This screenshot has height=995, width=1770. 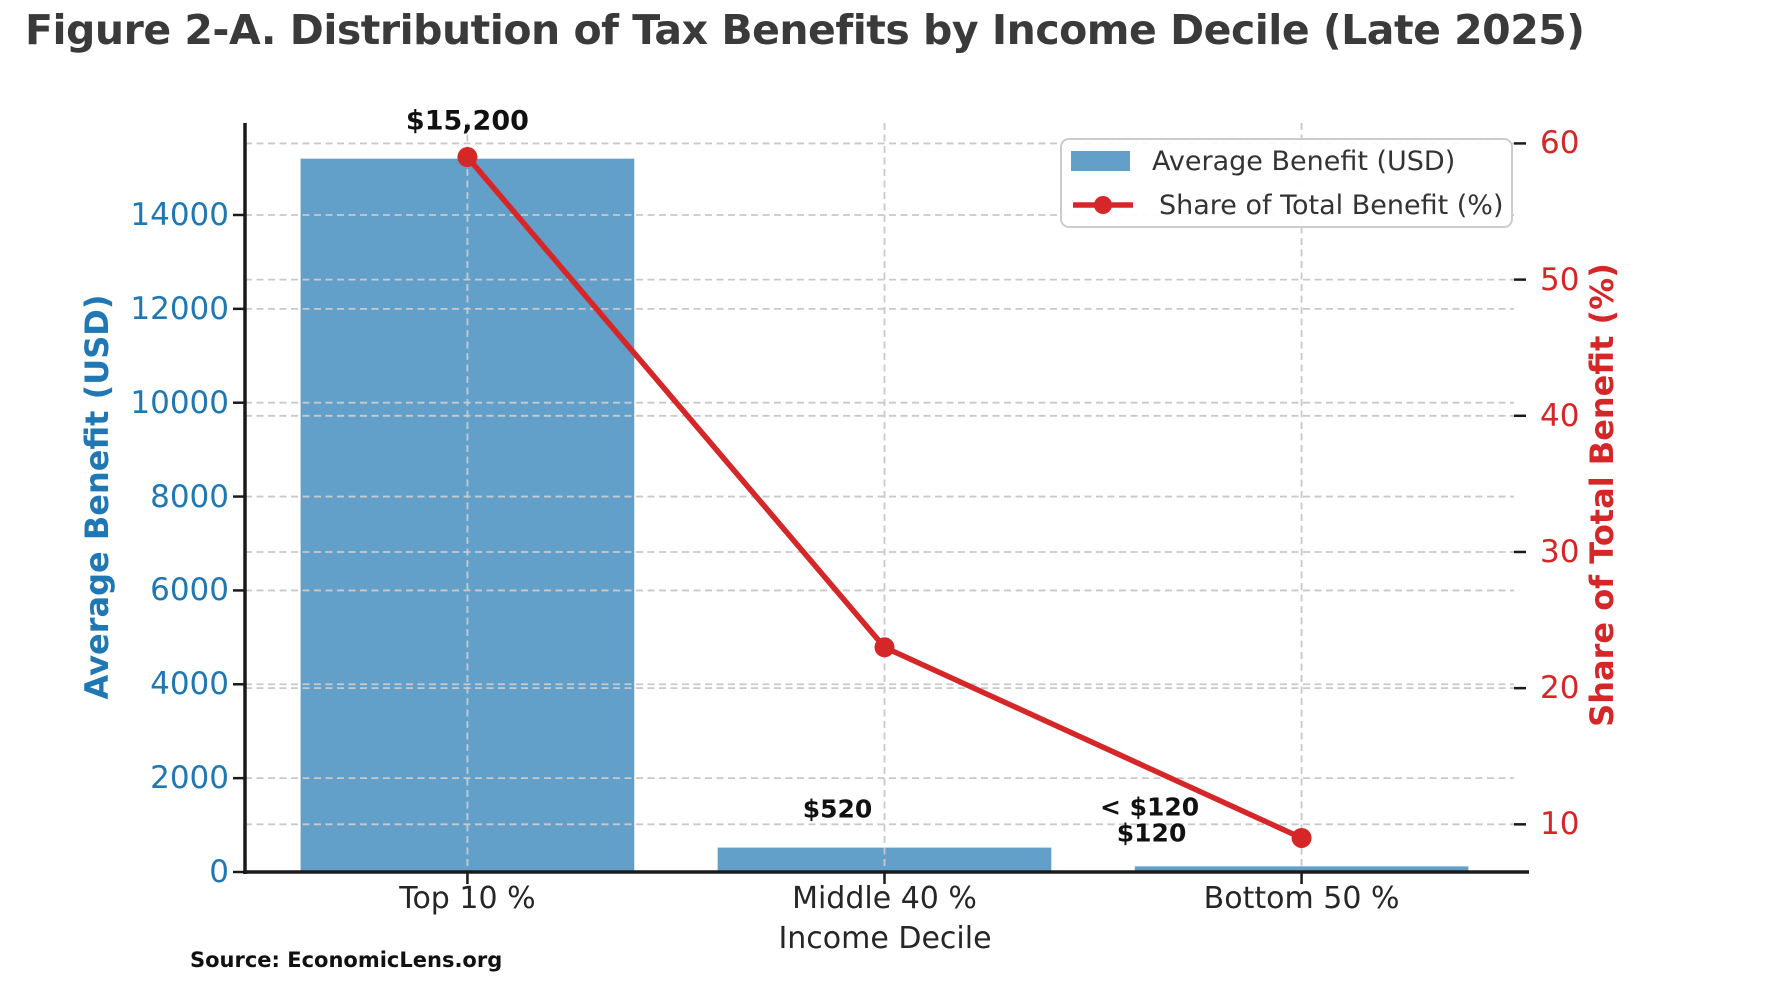 What do you see at coordinates (1560, 688) in the screenshot?
I see `tick-label-right: 20` at bounding box center [1560, 688].